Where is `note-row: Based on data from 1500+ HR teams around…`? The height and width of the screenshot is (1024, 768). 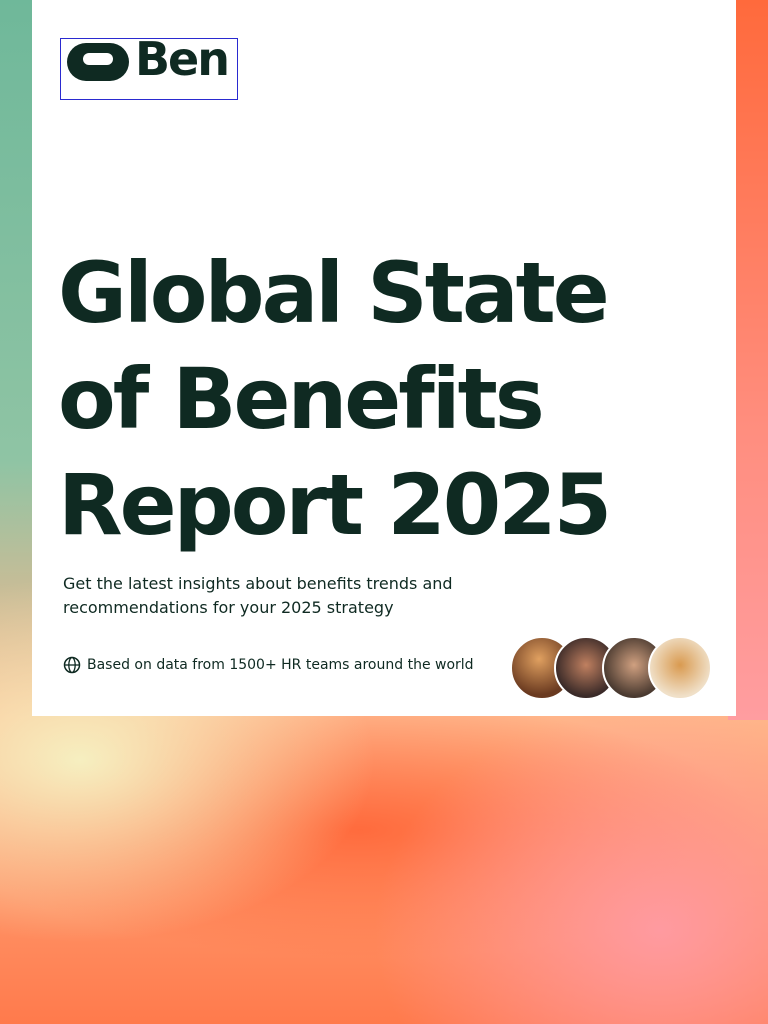 note-row: Based on data from 1500+ HR teams around… is located at coordinates (268, 665).